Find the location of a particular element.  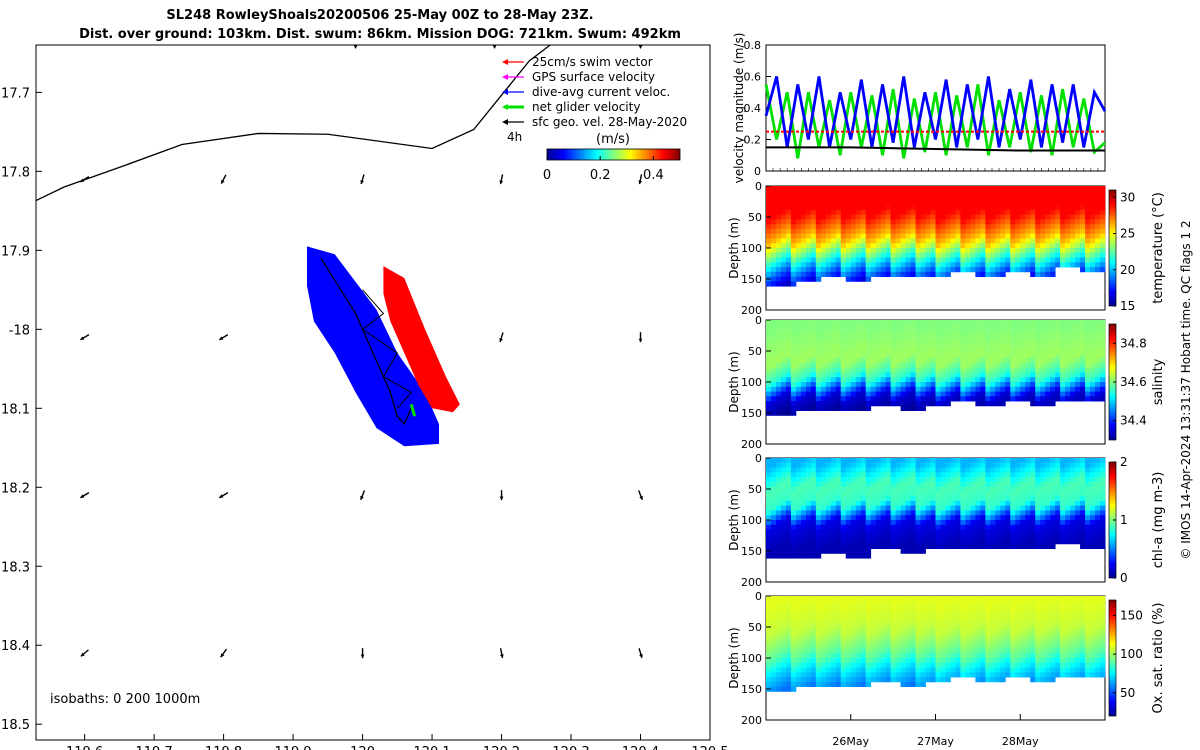

legend-label-3: net glider velocity is located at coordinates (586, 107).